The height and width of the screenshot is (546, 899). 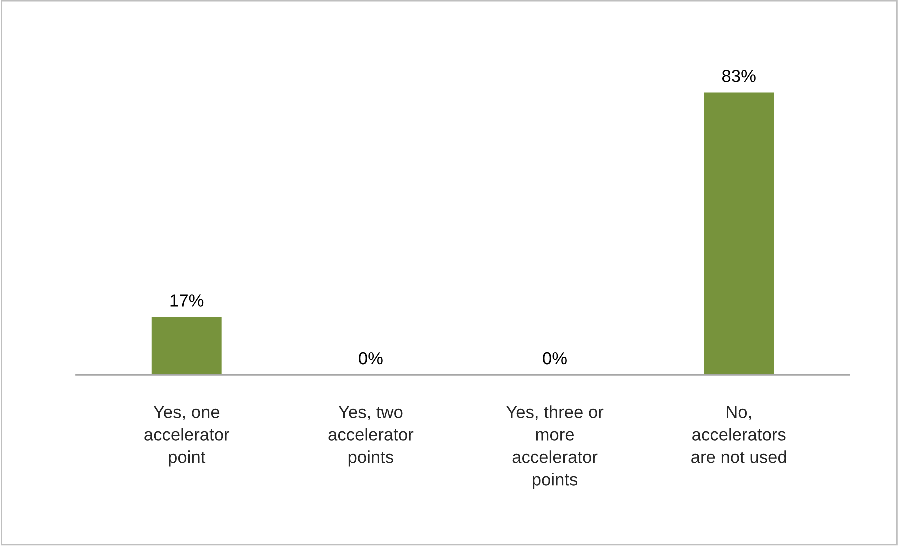 What do you see at coordinates (187, 436) in the screenshot?
I see `x-tick-label: Yes, one accelerator point` at bounding box center [187, 436].